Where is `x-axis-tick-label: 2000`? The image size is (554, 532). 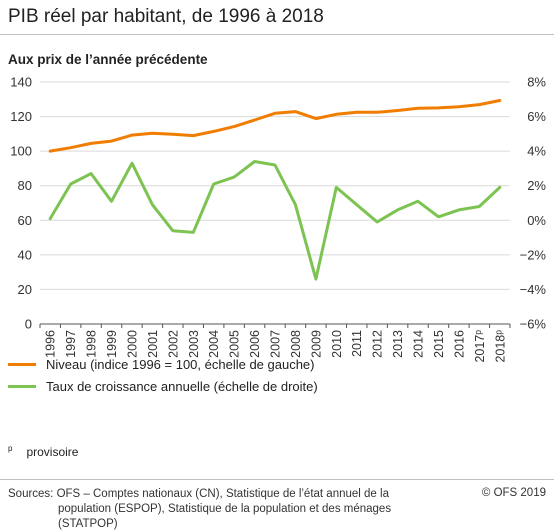
x-axis-tick-label: 2000 is located at coordinates (132, 344).